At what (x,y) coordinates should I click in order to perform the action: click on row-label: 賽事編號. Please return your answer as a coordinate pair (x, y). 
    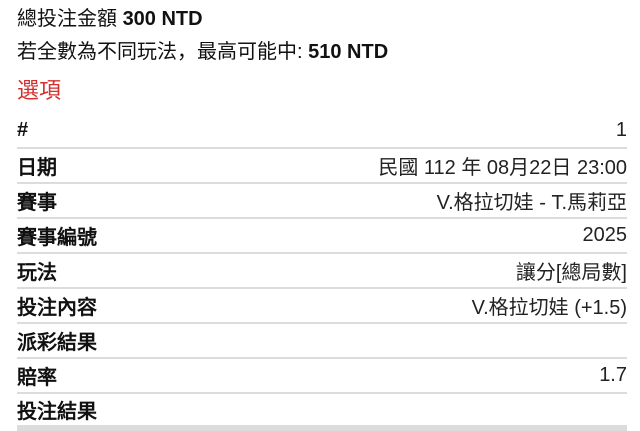
    Looking at the image, I should click on (57, 238).